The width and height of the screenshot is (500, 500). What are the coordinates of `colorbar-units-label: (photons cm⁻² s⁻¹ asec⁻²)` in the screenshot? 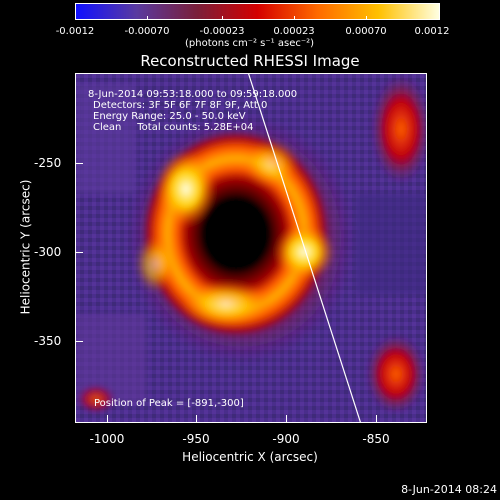 It's located at (250, 43).